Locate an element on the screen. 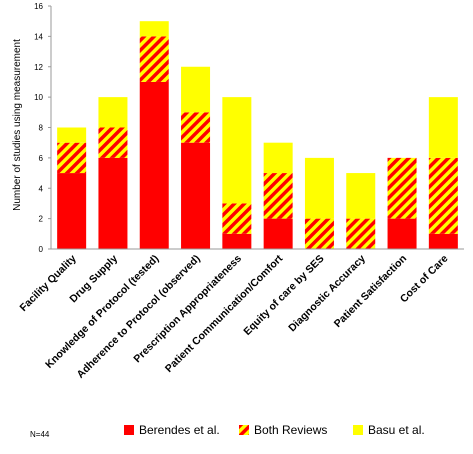 The height and width of the screenshot is (454, 473). y-tick-label: 10 is located at coordinates (38, 97).